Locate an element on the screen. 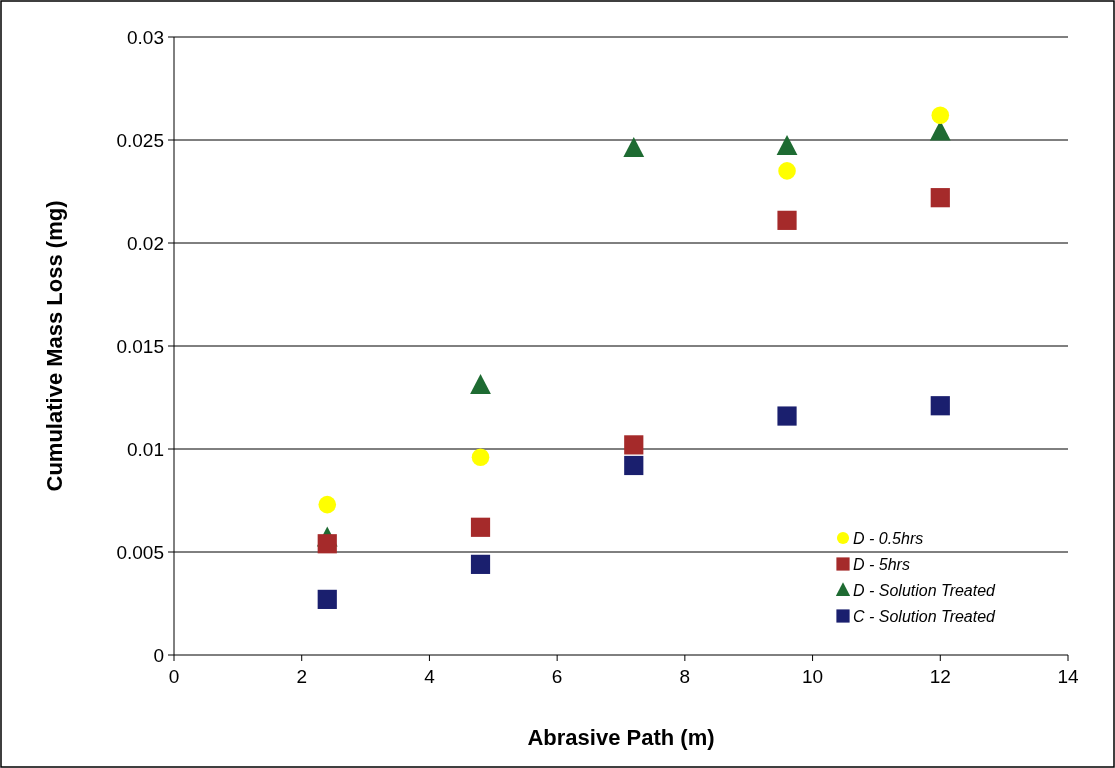 This screenshot has height=768, width=1115. y-tick-label: 0.025 is located at coordinates (140, 140).